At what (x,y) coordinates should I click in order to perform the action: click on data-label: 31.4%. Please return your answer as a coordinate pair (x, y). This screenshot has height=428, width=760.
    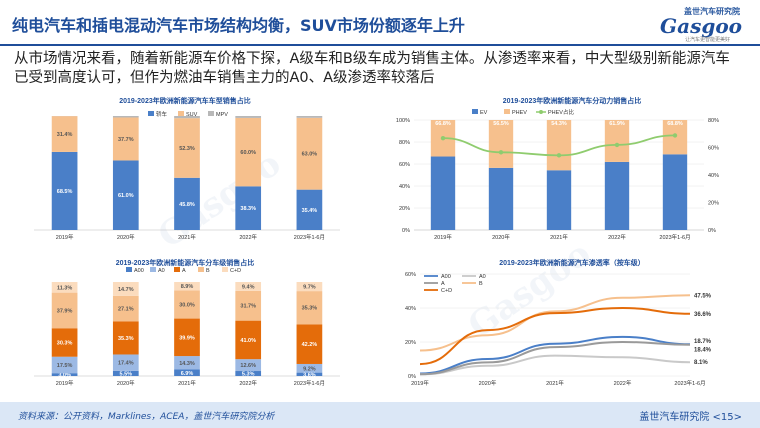
    Looking at the image, I should click on (65, 135).